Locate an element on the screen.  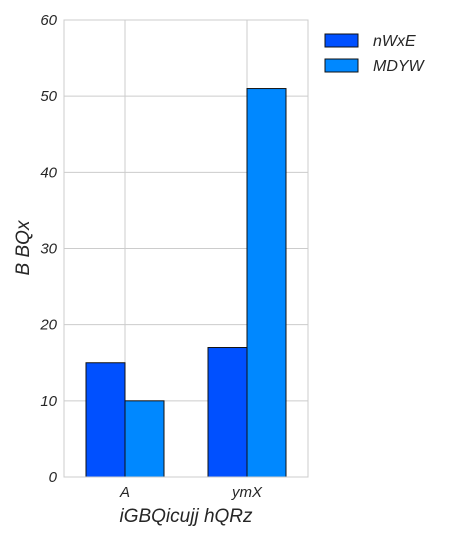
legend-label: MDYW is located at coordinates (399, 66).